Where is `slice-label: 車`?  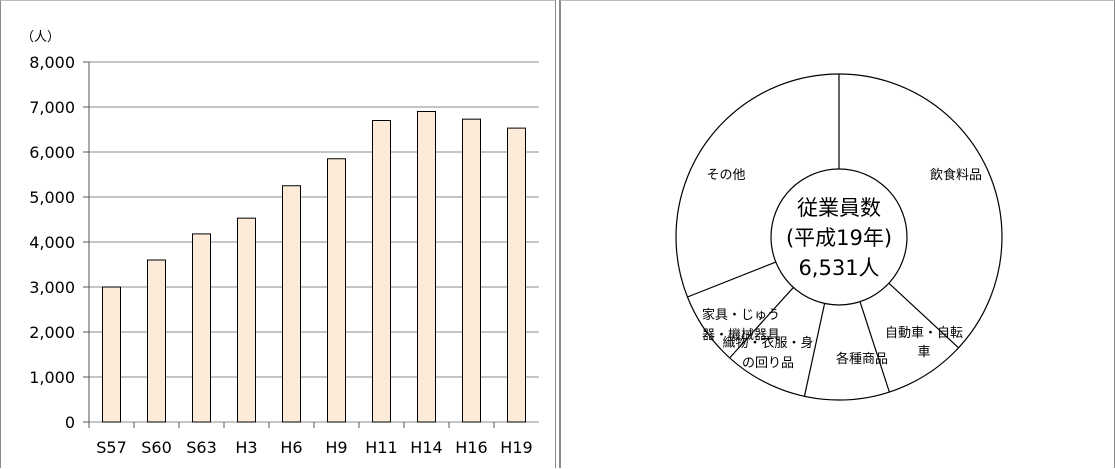
slice-label: 車 is located at coordinates (923, 352).